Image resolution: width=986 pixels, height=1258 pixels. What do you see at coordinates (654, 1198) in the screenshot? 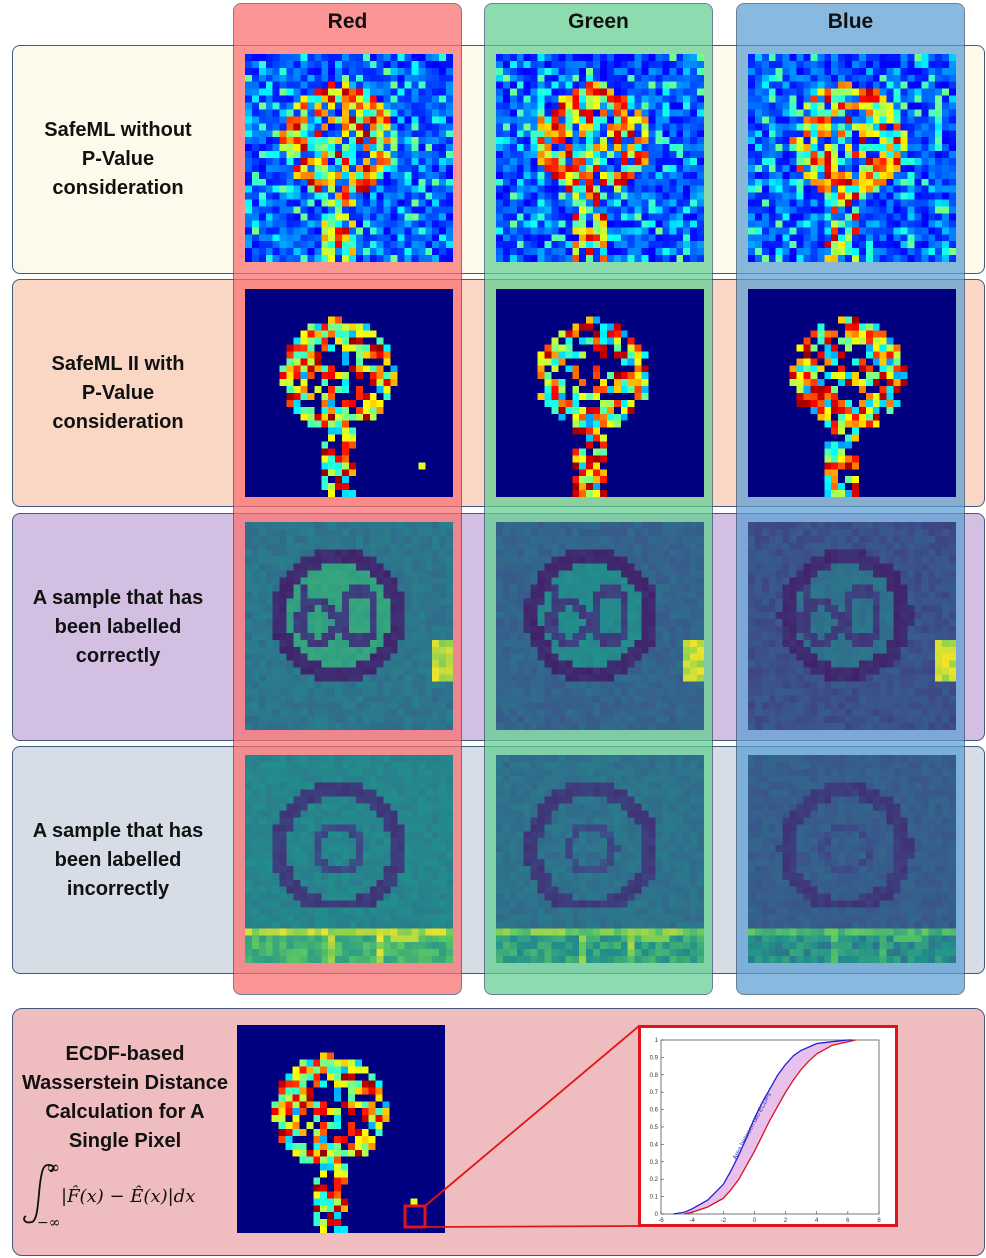
I see `y-tick-label: 0.1` at bounding box center [654, 1198].